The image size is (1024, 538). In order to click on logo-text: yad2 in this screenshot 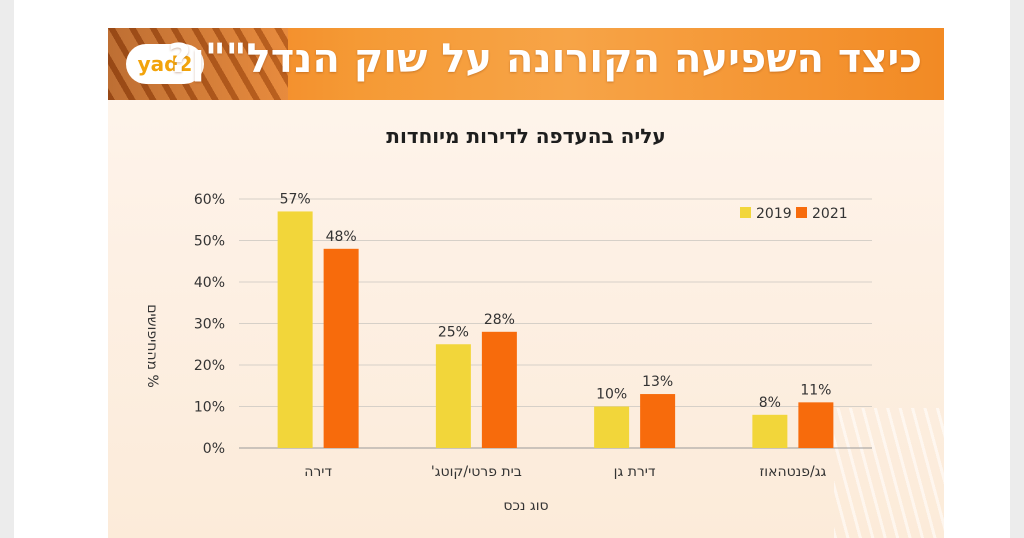, I will do `click(165, 64)`.